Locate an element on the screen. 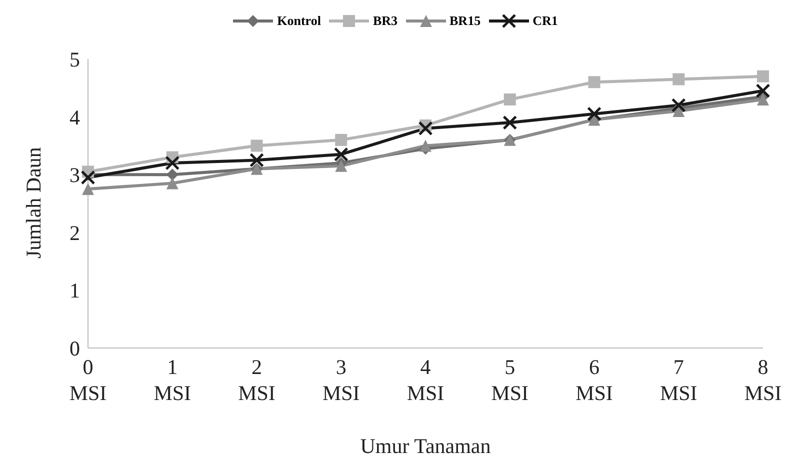 Image resolution: width=806 pixels, height=466 pixels. x-axis-title: Umur Tanaman is located at coordinates (426, 446).